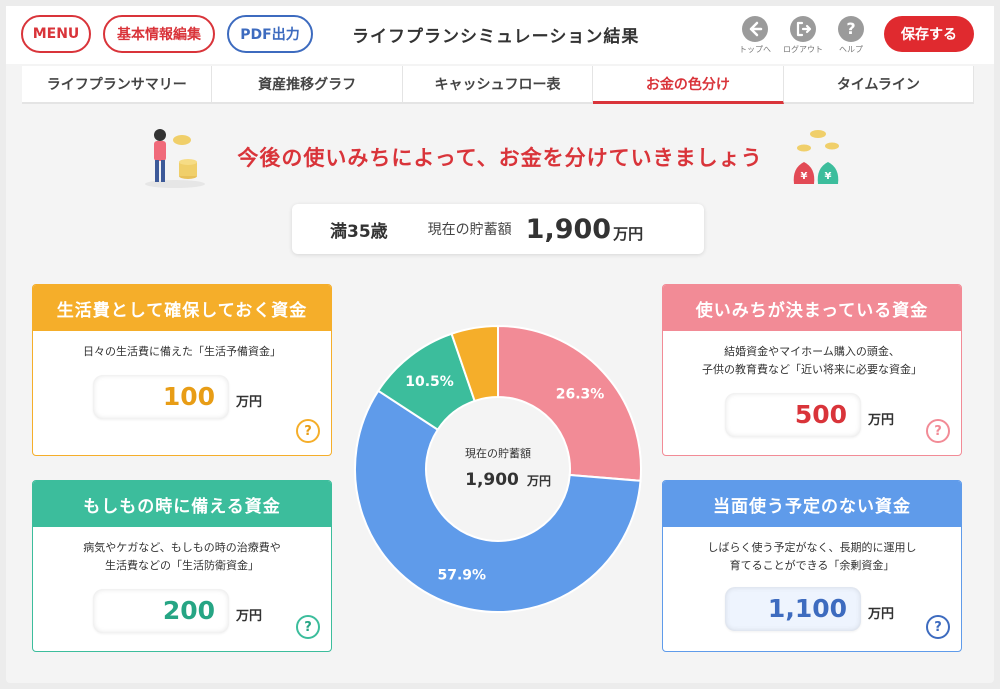  What do you see at coordinates (803, 29) in the screenshot?
I see `logout-icon` at bounding box center [803, 29].